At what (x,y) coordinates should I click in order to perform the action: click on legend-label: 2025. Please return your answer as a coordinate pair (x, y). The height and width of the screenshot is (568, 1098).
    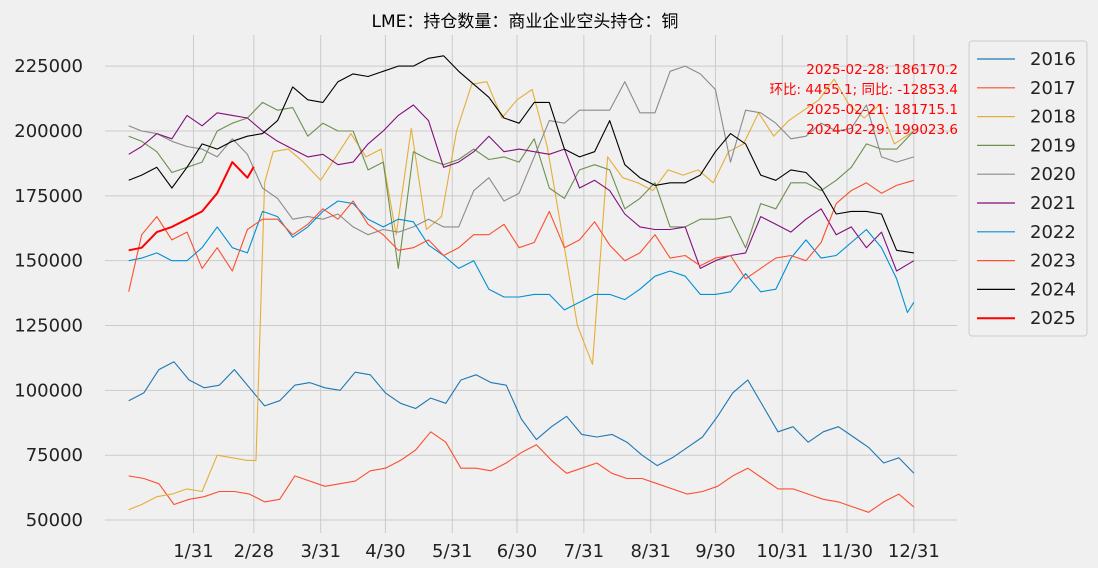
    Looking at the image, I should click on (1053, 318).